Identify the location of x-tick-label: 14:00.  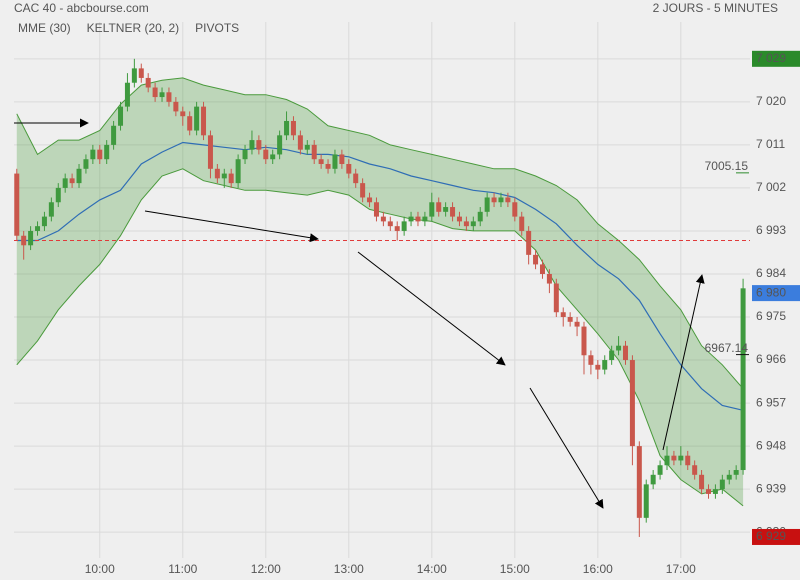
(432, 569).